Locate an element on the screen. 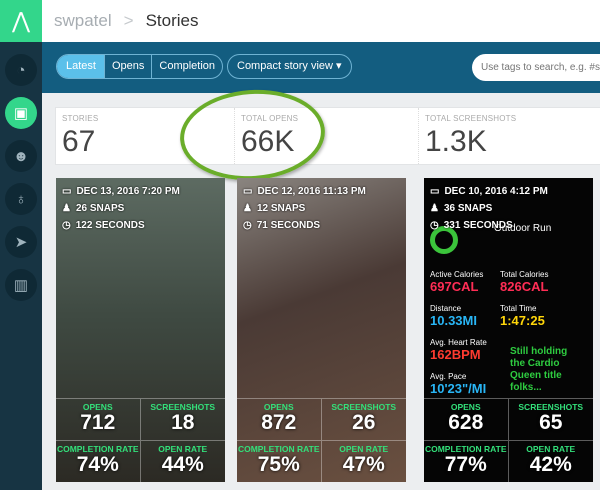  metric-opens: 872 is located at coordinates (279, 422).